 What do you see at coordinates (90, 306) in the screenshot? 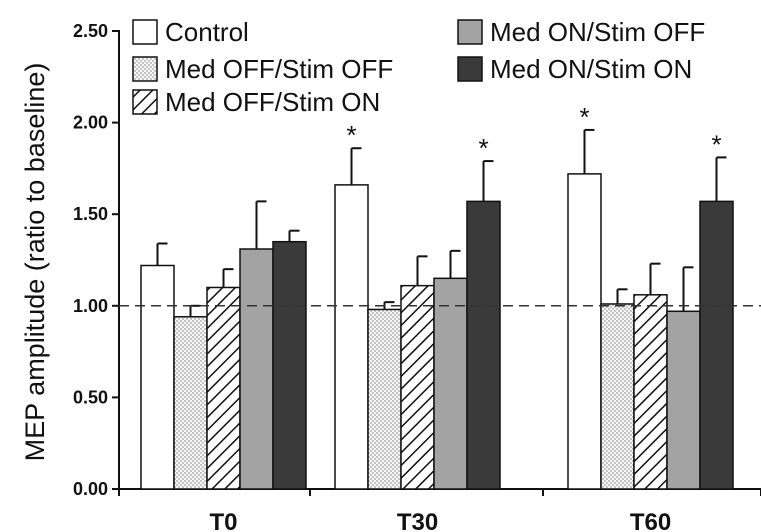
I see `y-tick-label: 1.00` at bounding box center [90, 306].